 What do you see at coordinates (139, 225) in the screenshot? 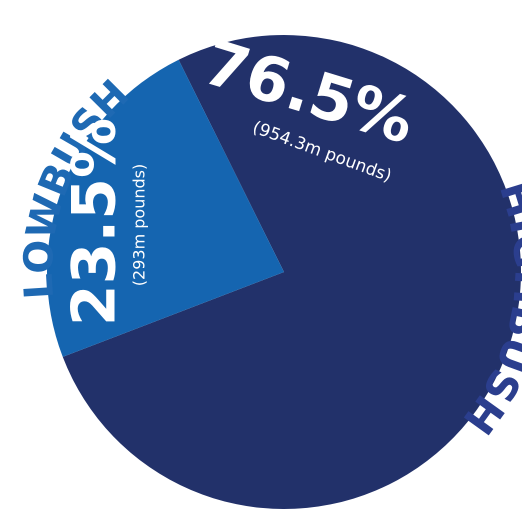
I see `sublabel: (293m pounds)` at bounding box center [139, 225].